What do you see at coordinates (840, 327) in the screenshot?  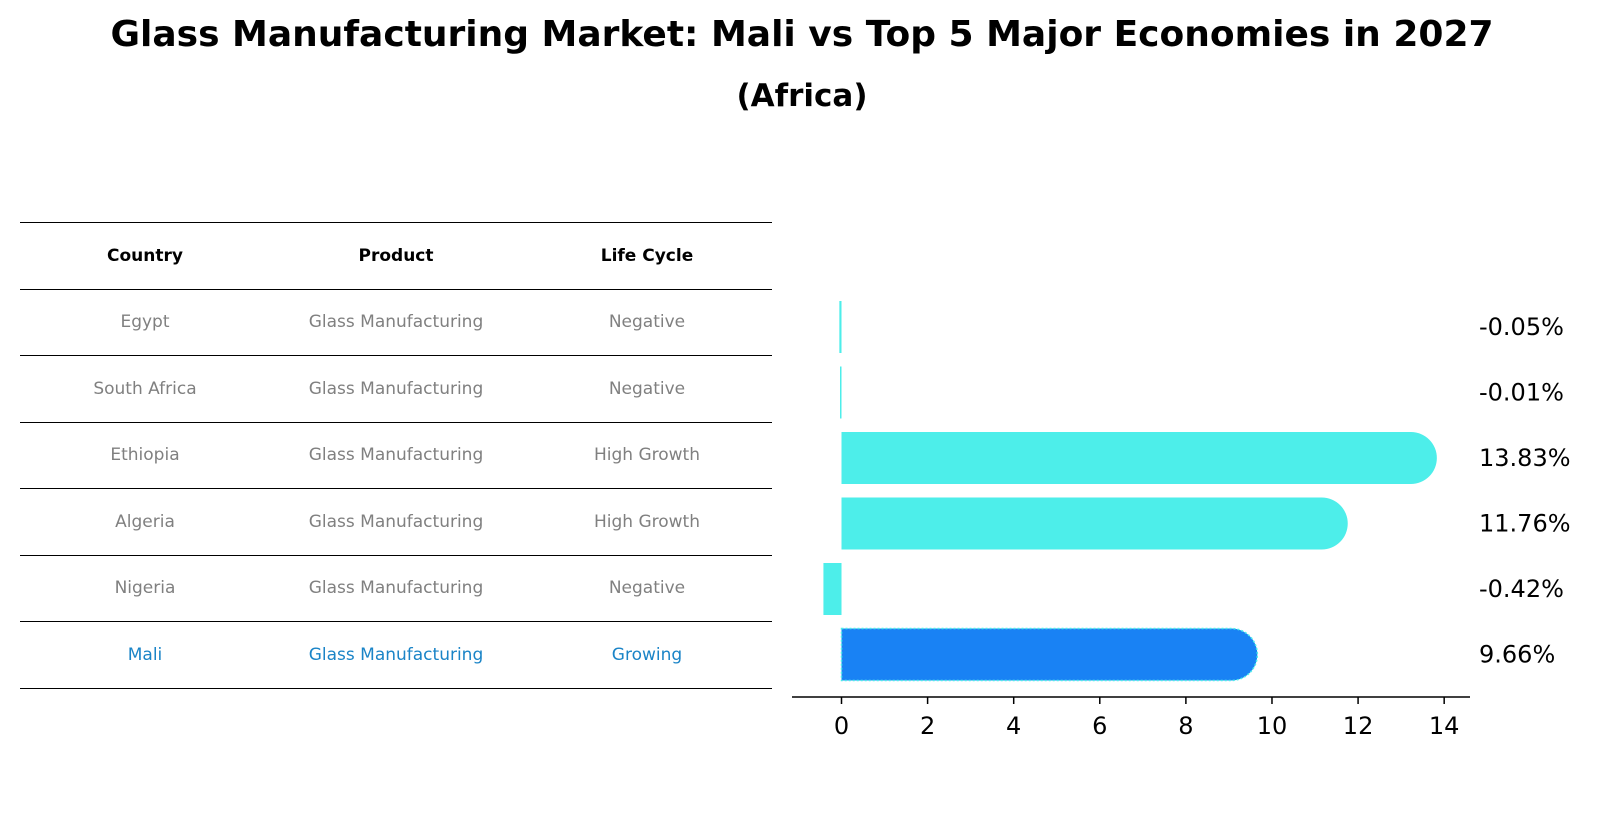 I see `bar-egypt` at bounding box center [840, 327].